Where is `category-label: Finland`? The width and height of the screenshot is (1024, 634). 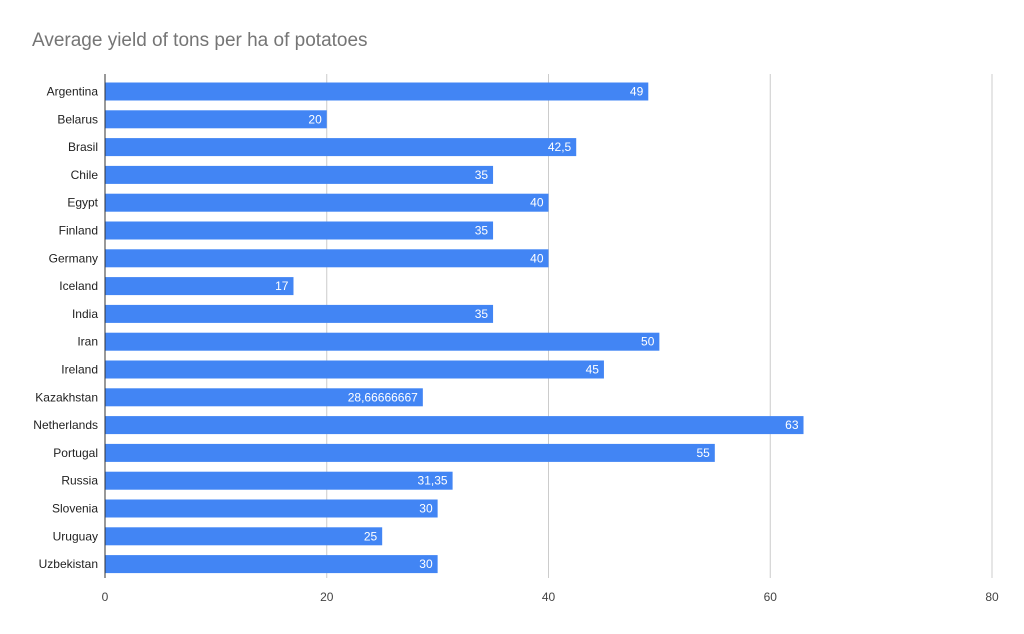
category-label: Finland is located at coordinates (78, 231).